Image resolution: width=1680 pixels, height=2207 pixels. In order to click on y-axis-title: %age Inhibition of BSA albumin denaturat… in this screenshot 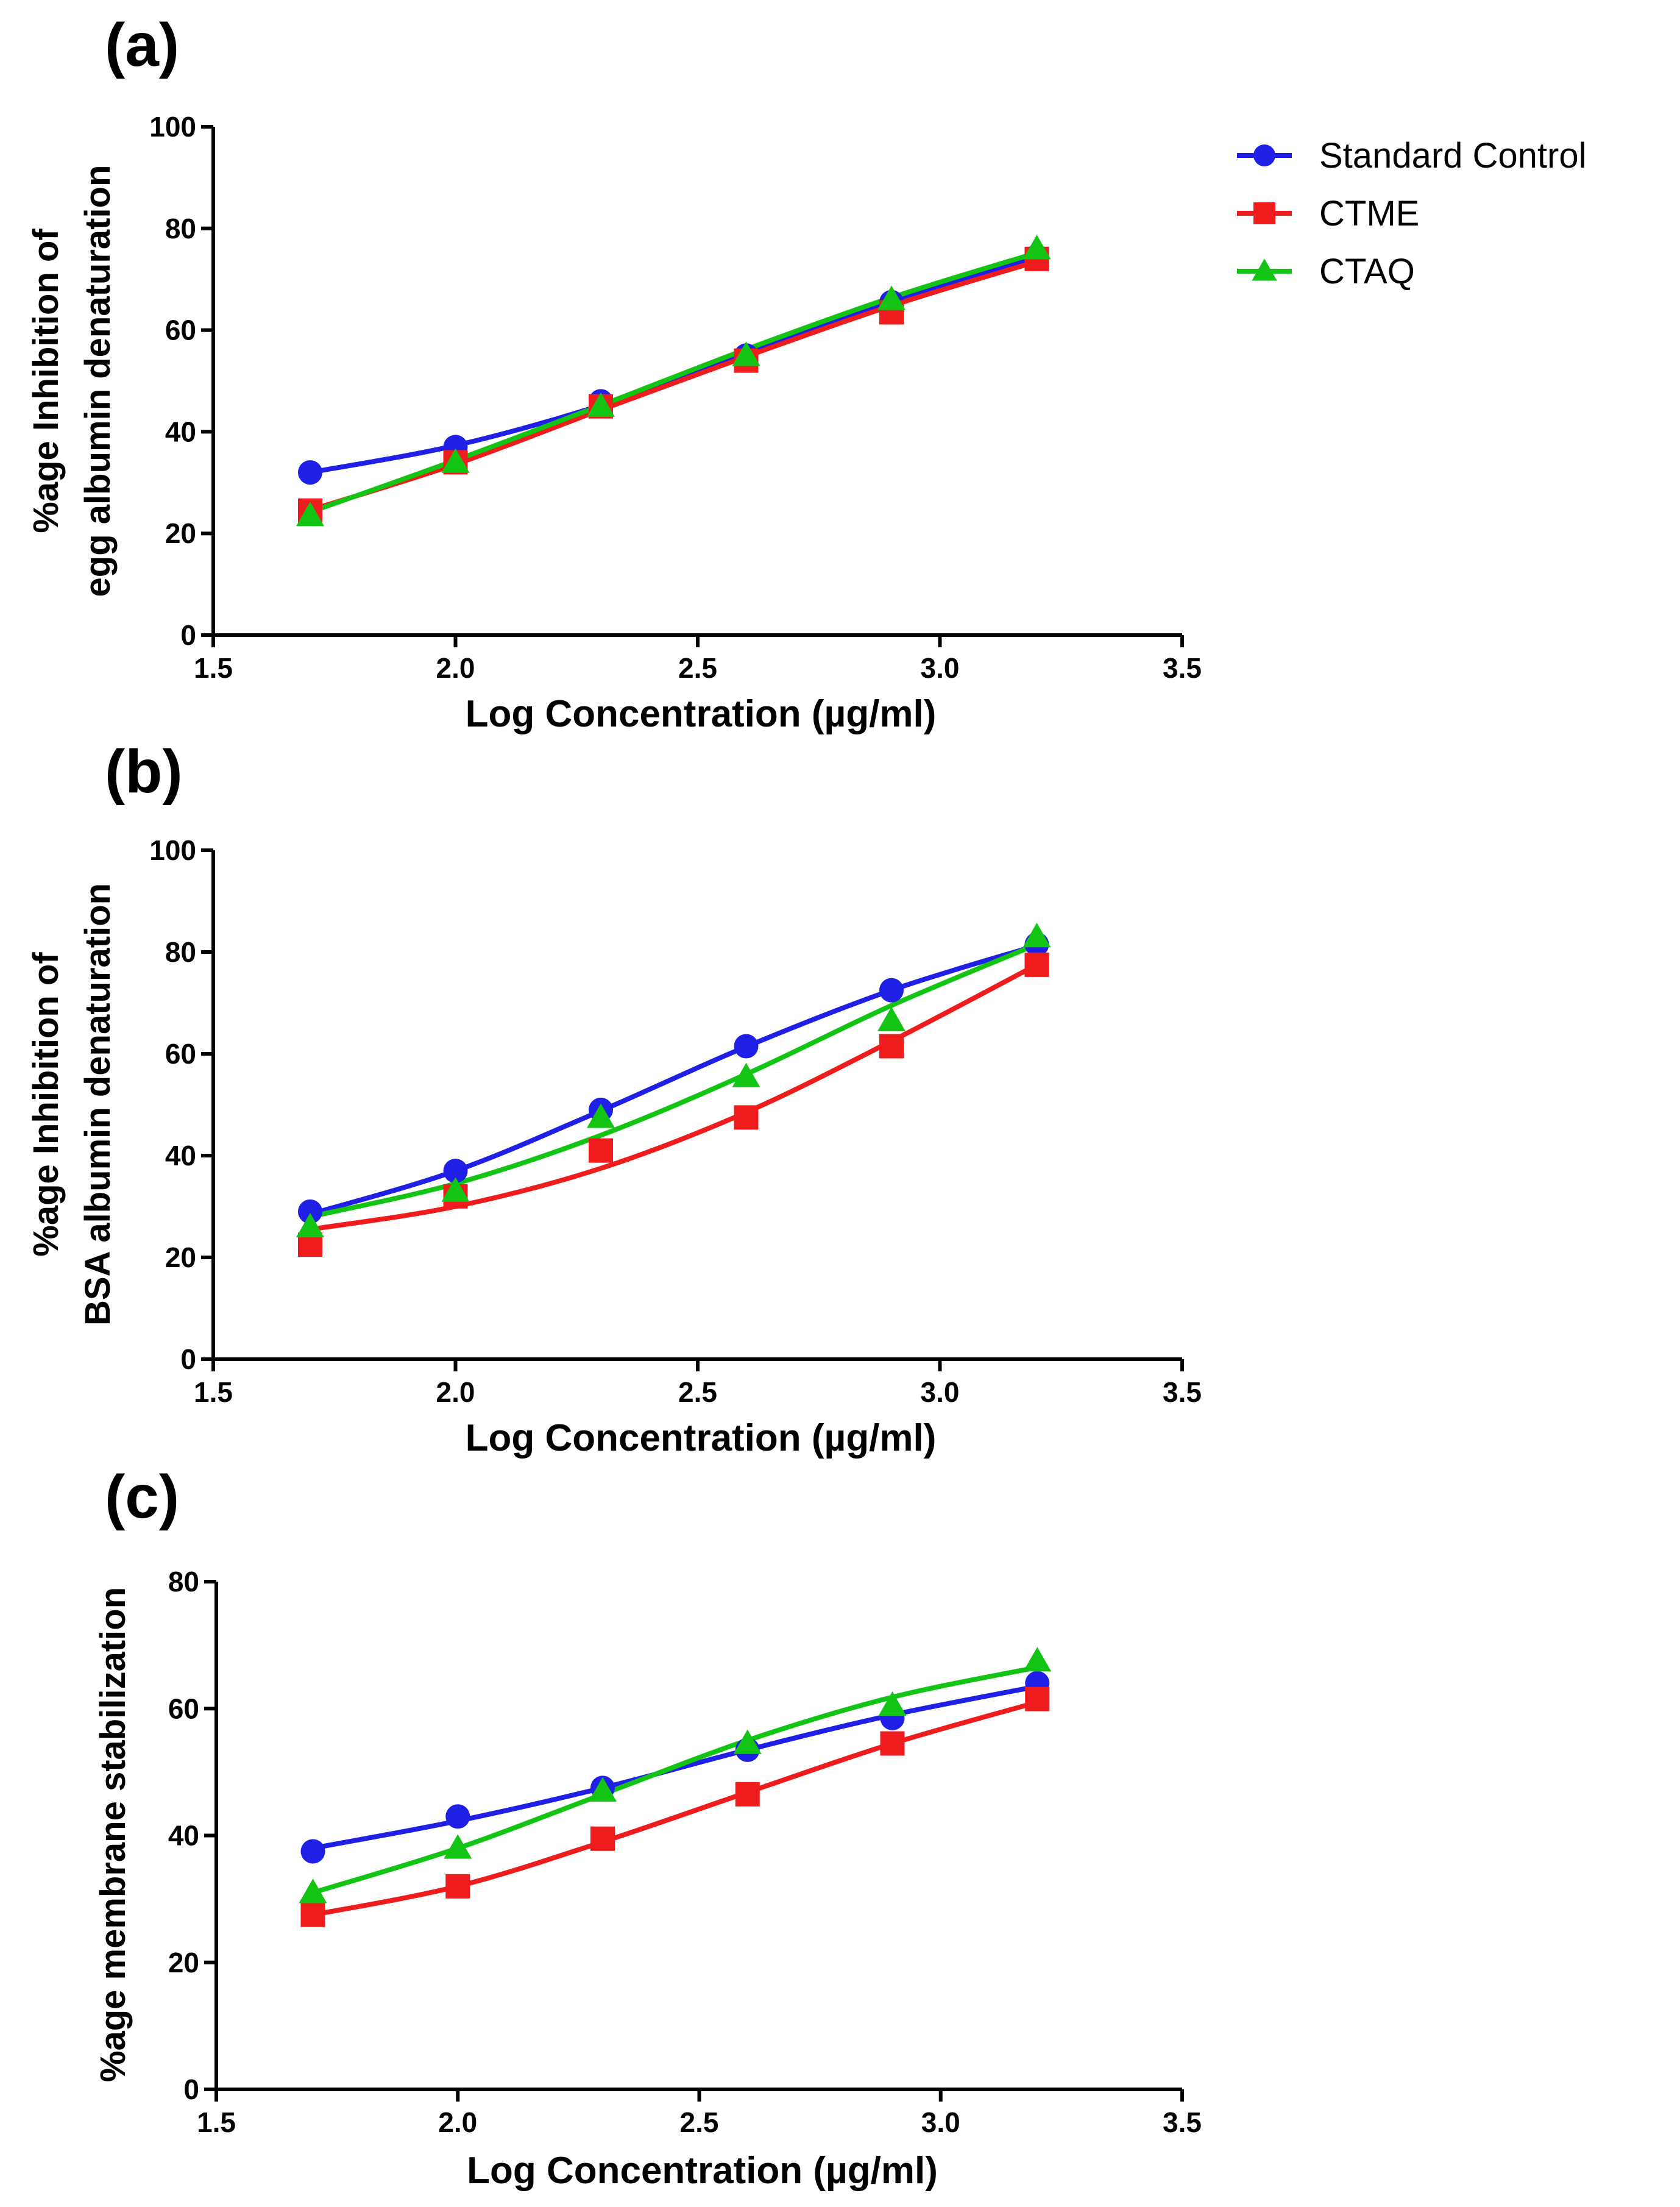, I will do `click(72, 1104)`.